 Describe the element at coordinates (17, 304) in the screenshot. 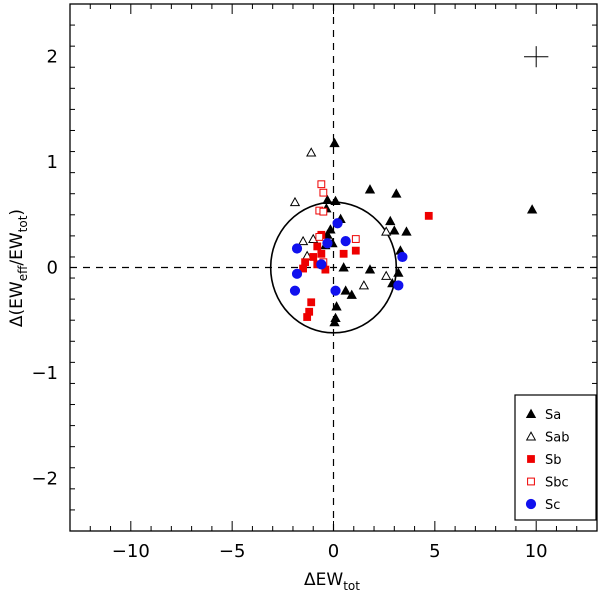

I see `y-axis-title-part-1: Δ(EW` at that location.